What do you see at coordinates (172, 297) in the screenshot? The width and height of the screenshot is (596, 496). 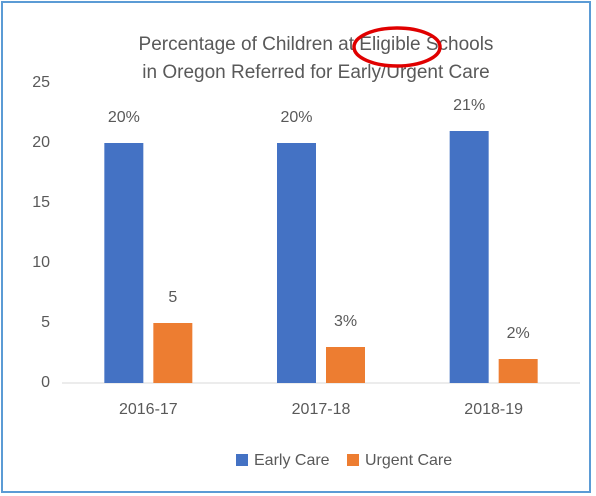 I see `data-label: 5` at bounding box center [172, 297].